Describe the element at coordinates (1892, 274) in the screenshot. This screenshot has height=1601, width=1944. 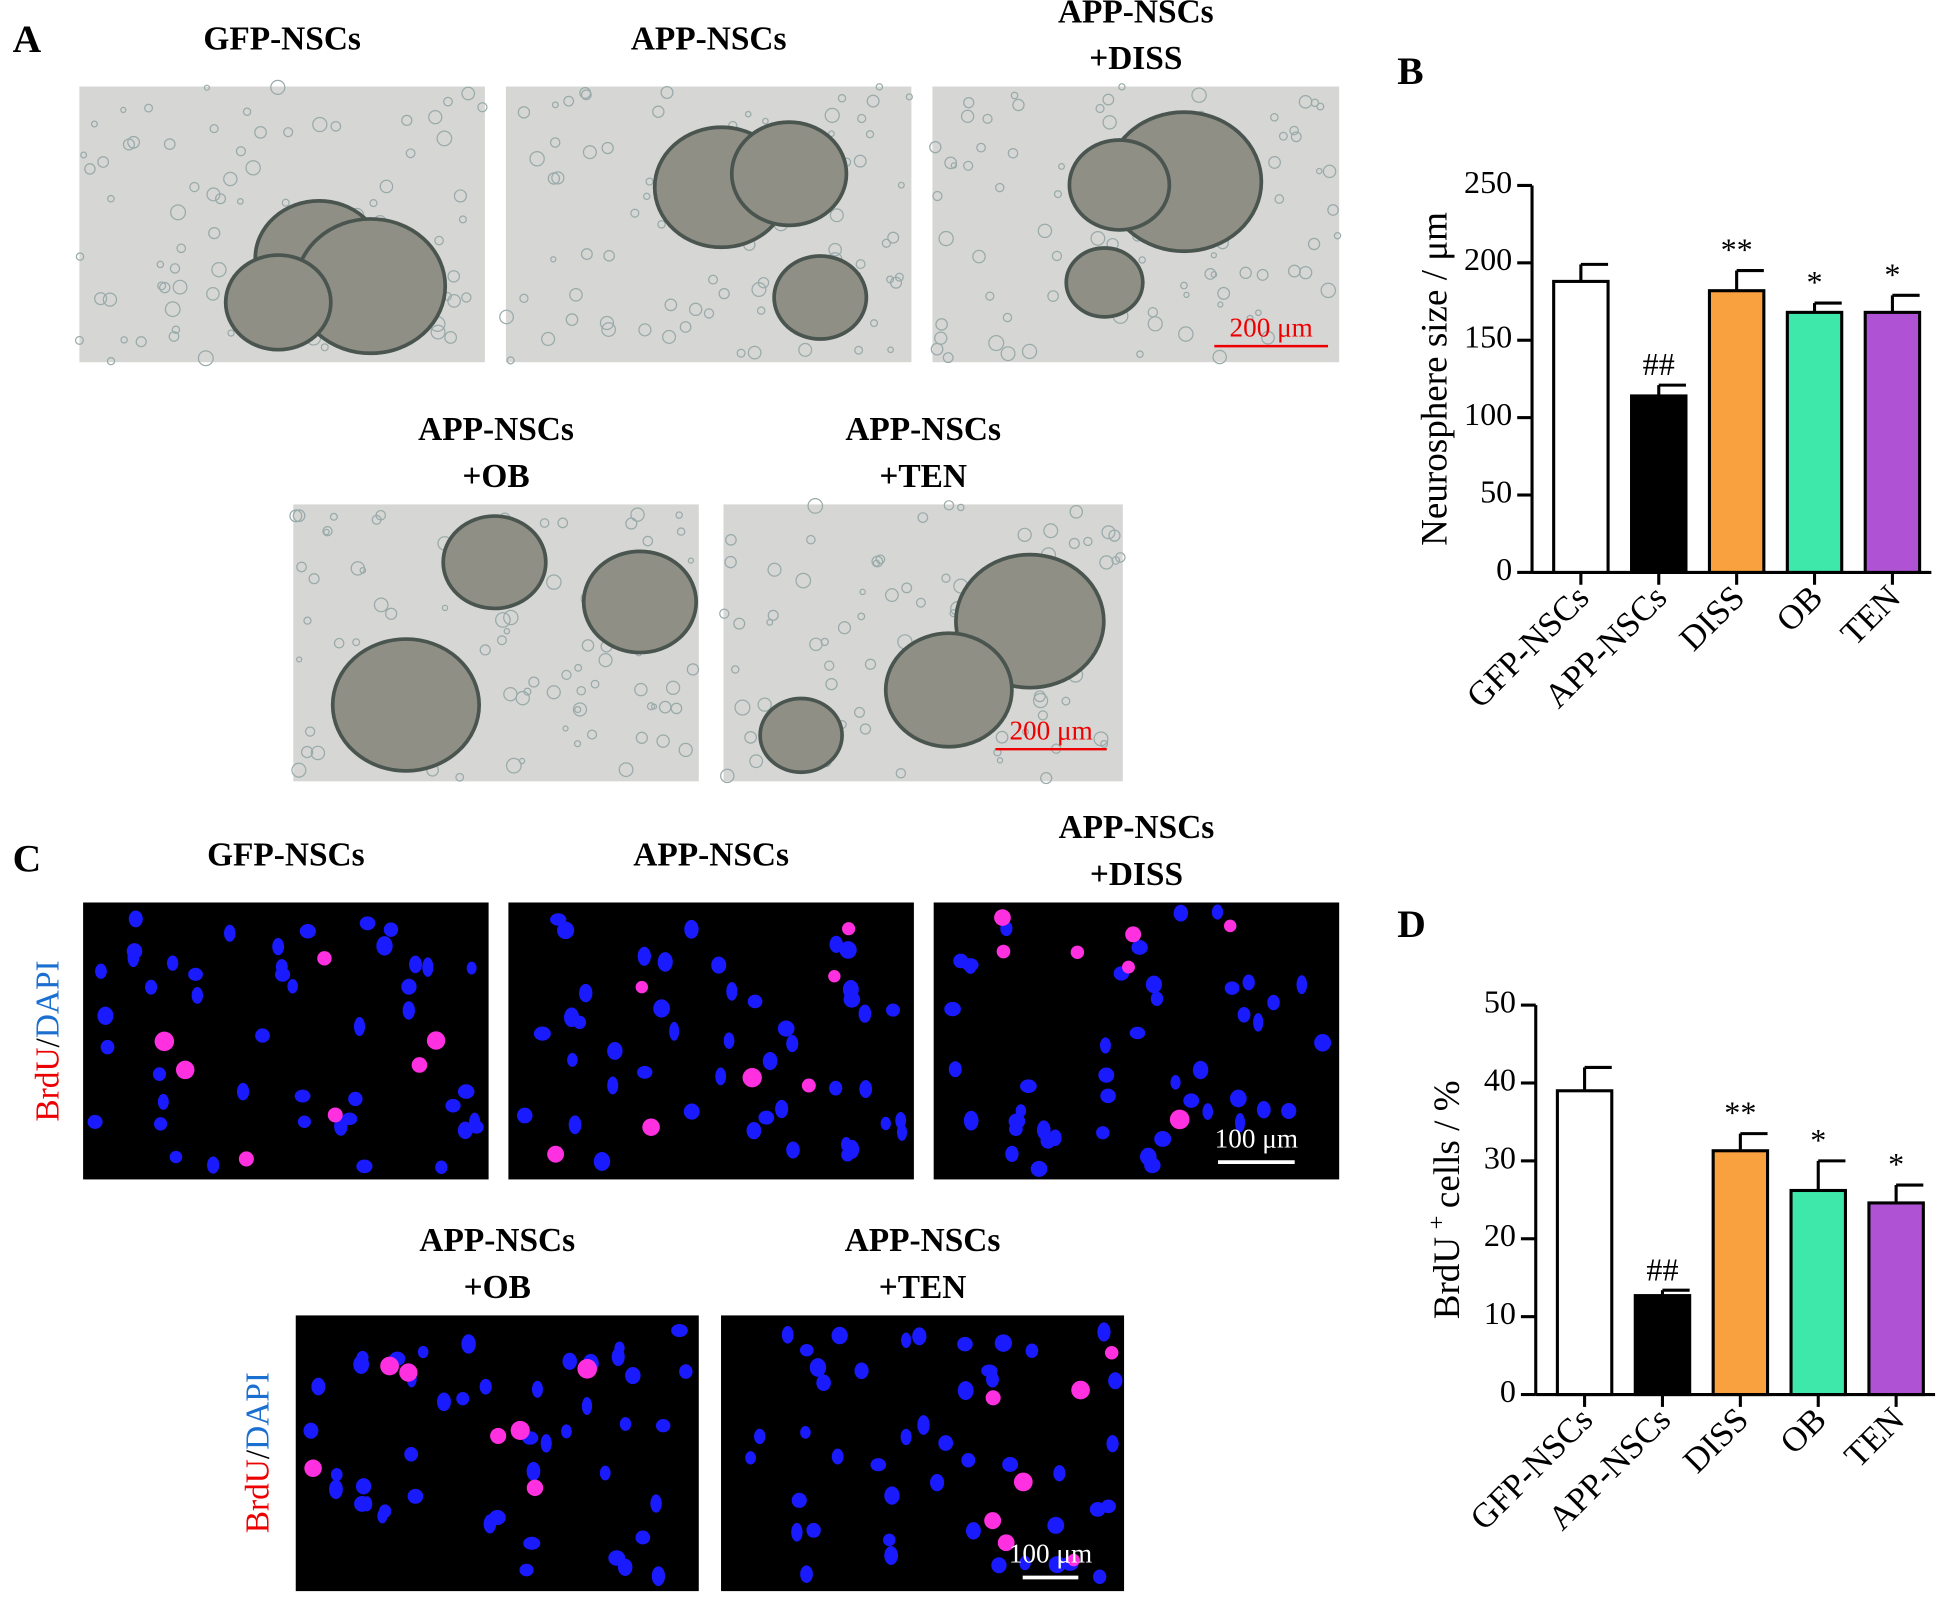
I see `significance-label: *` at that location.